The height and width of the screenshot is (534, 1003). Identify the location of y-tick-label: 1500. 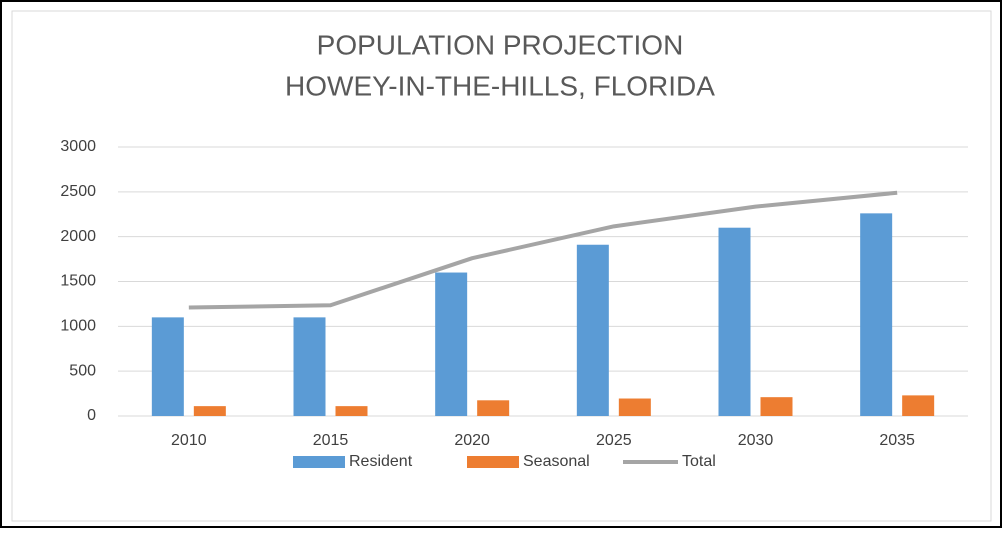
(78, 281).